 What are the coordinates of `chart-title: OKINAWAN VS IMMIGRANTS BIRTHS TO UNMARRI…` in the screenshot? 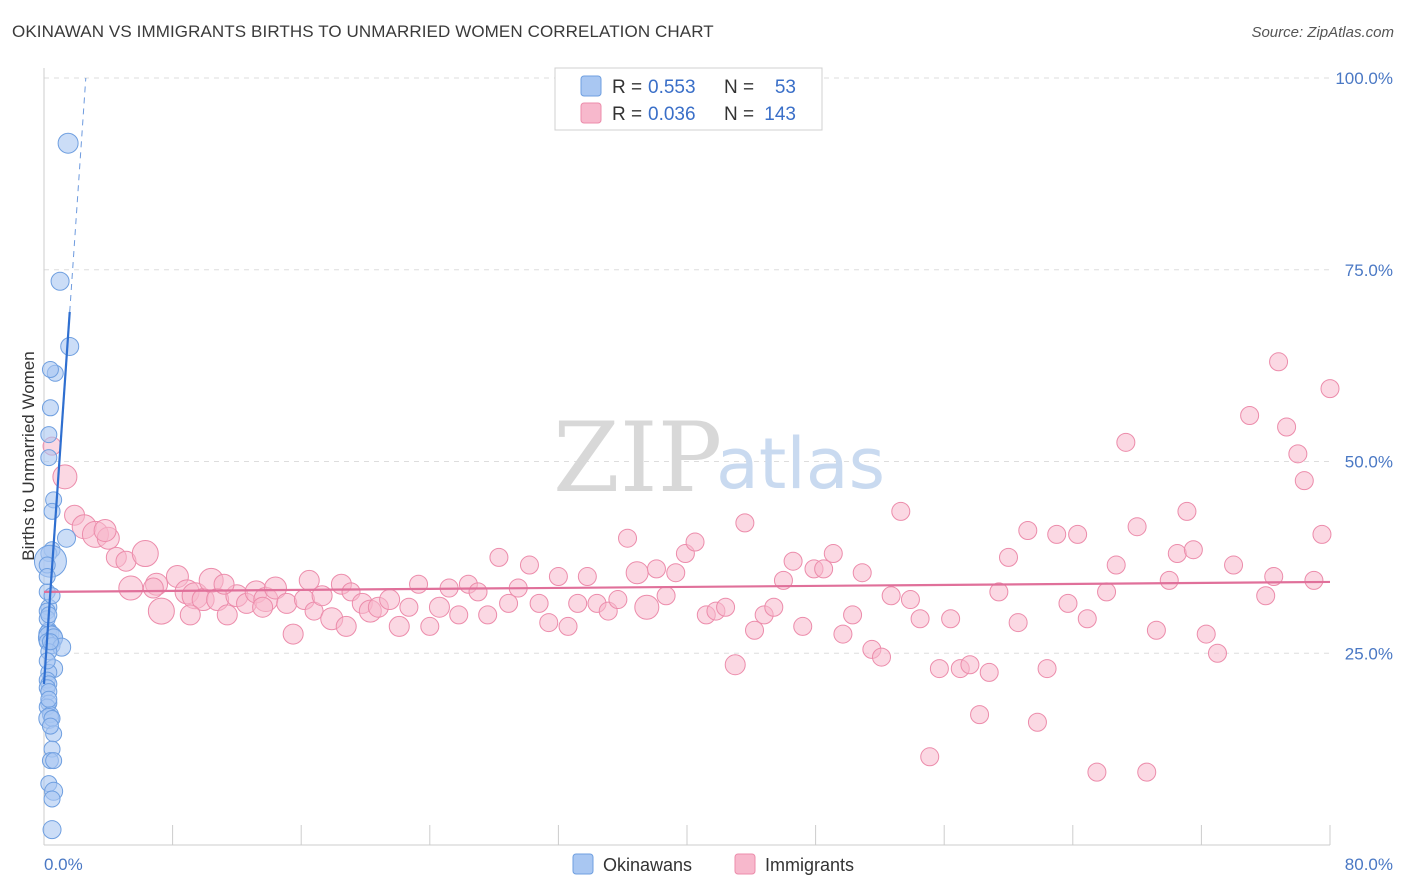 It's located at (363, 31).